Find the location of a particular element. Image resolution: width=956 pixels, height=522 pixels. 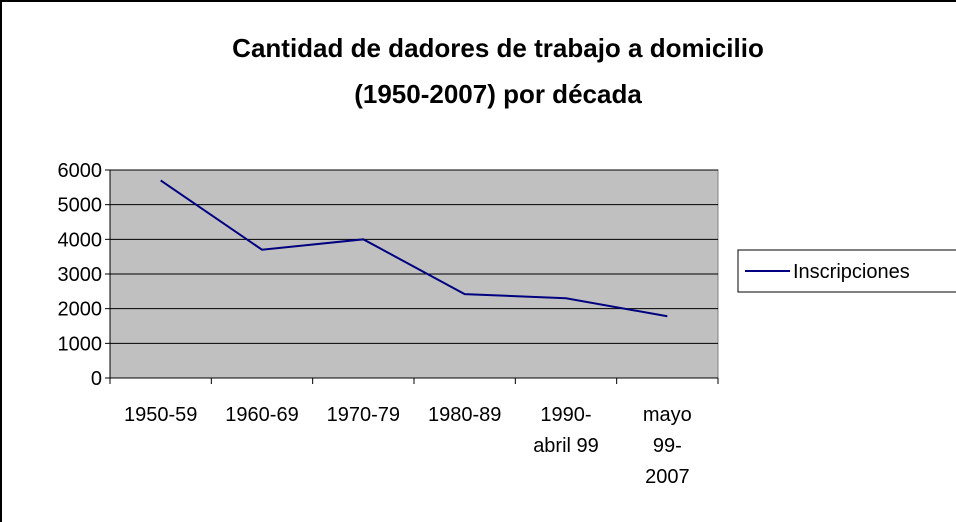

y-tick-label: 0 is located at coordinates (96, 379).